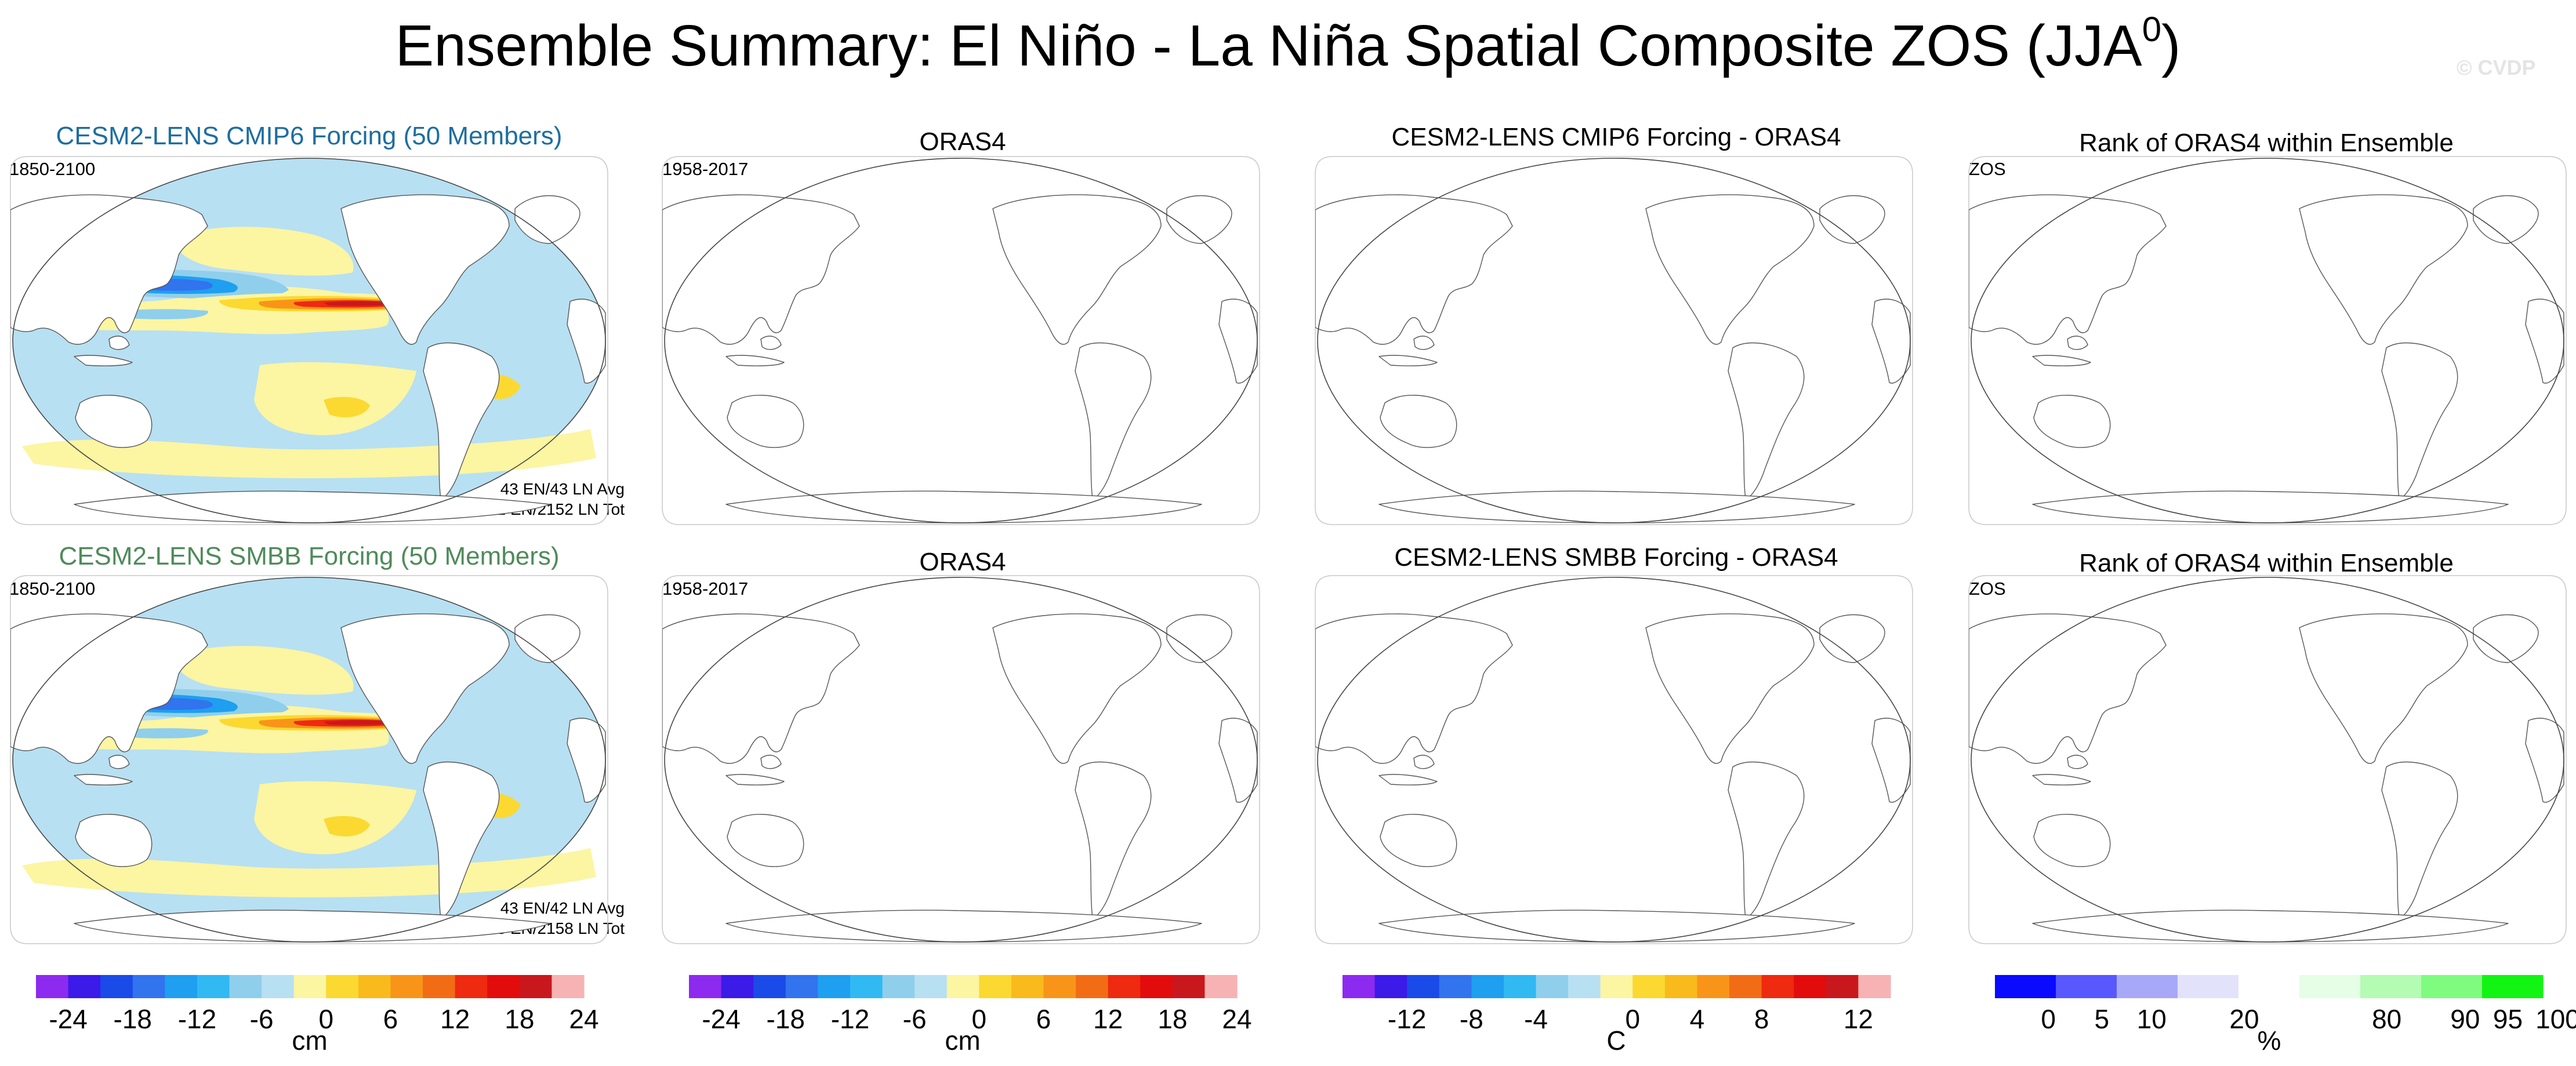 The height and width of the screenshot is (1066, 2576). What do you see at coordinates (2496, 67) in the screenshot?
I see `copyright-watermark: © CVDP` at bounding box center [2496, 67].